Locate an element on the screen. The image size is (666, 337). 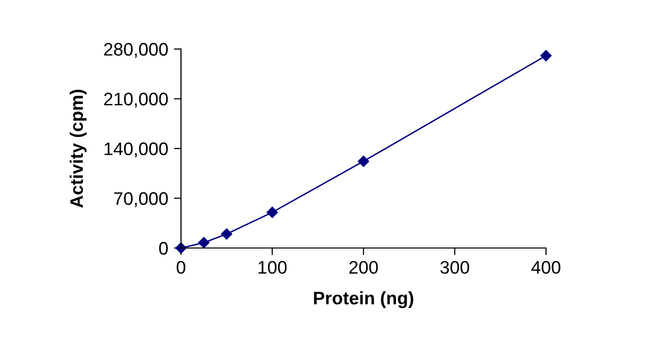
x-tick-label: 200 is located at coordinates (363, 267).